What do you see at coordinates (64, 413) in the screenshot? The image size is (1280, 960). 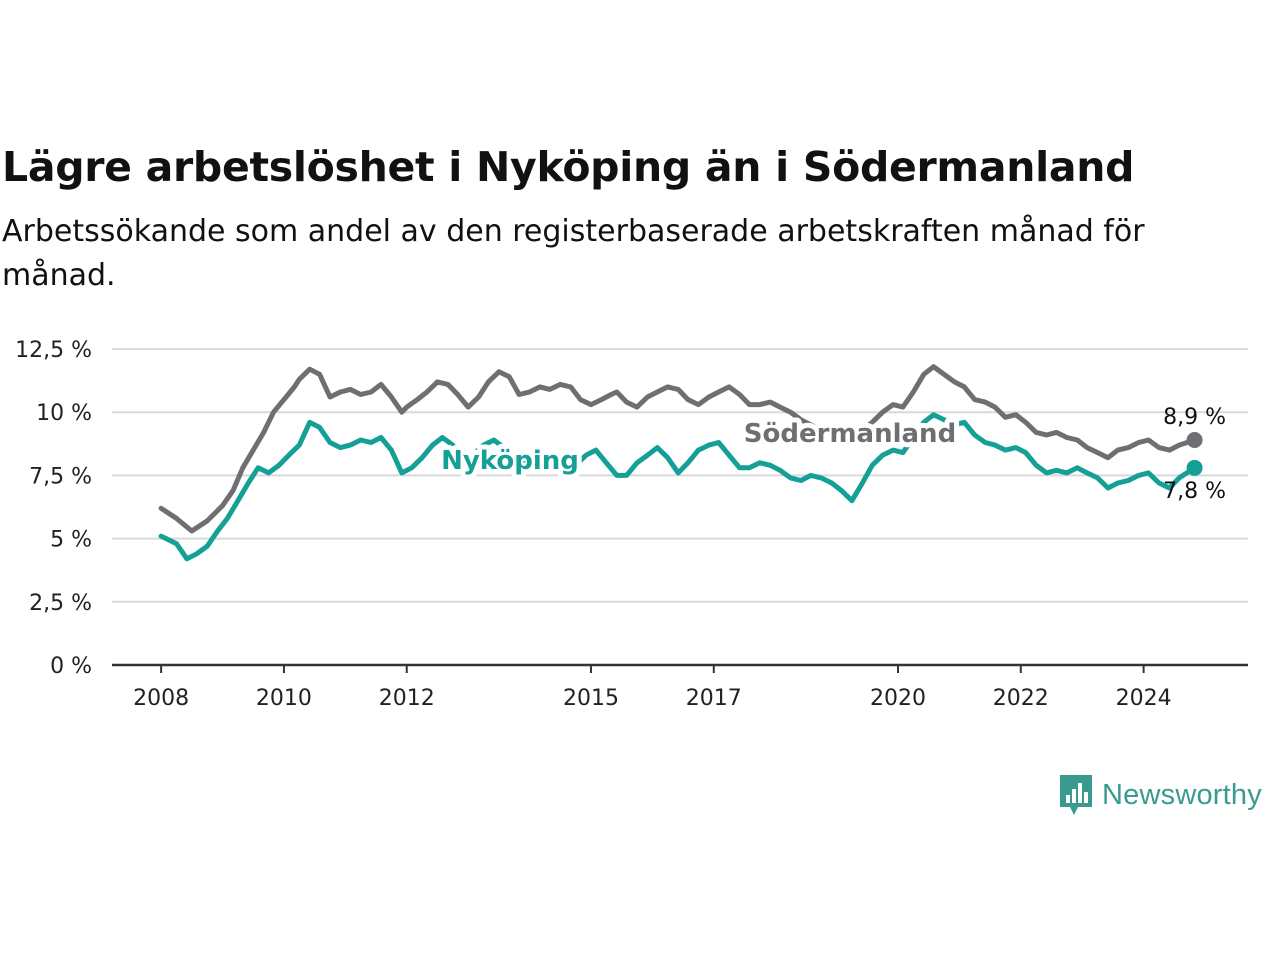 I see `y-tick-label: 10 %` at bounding box center [64, 413].